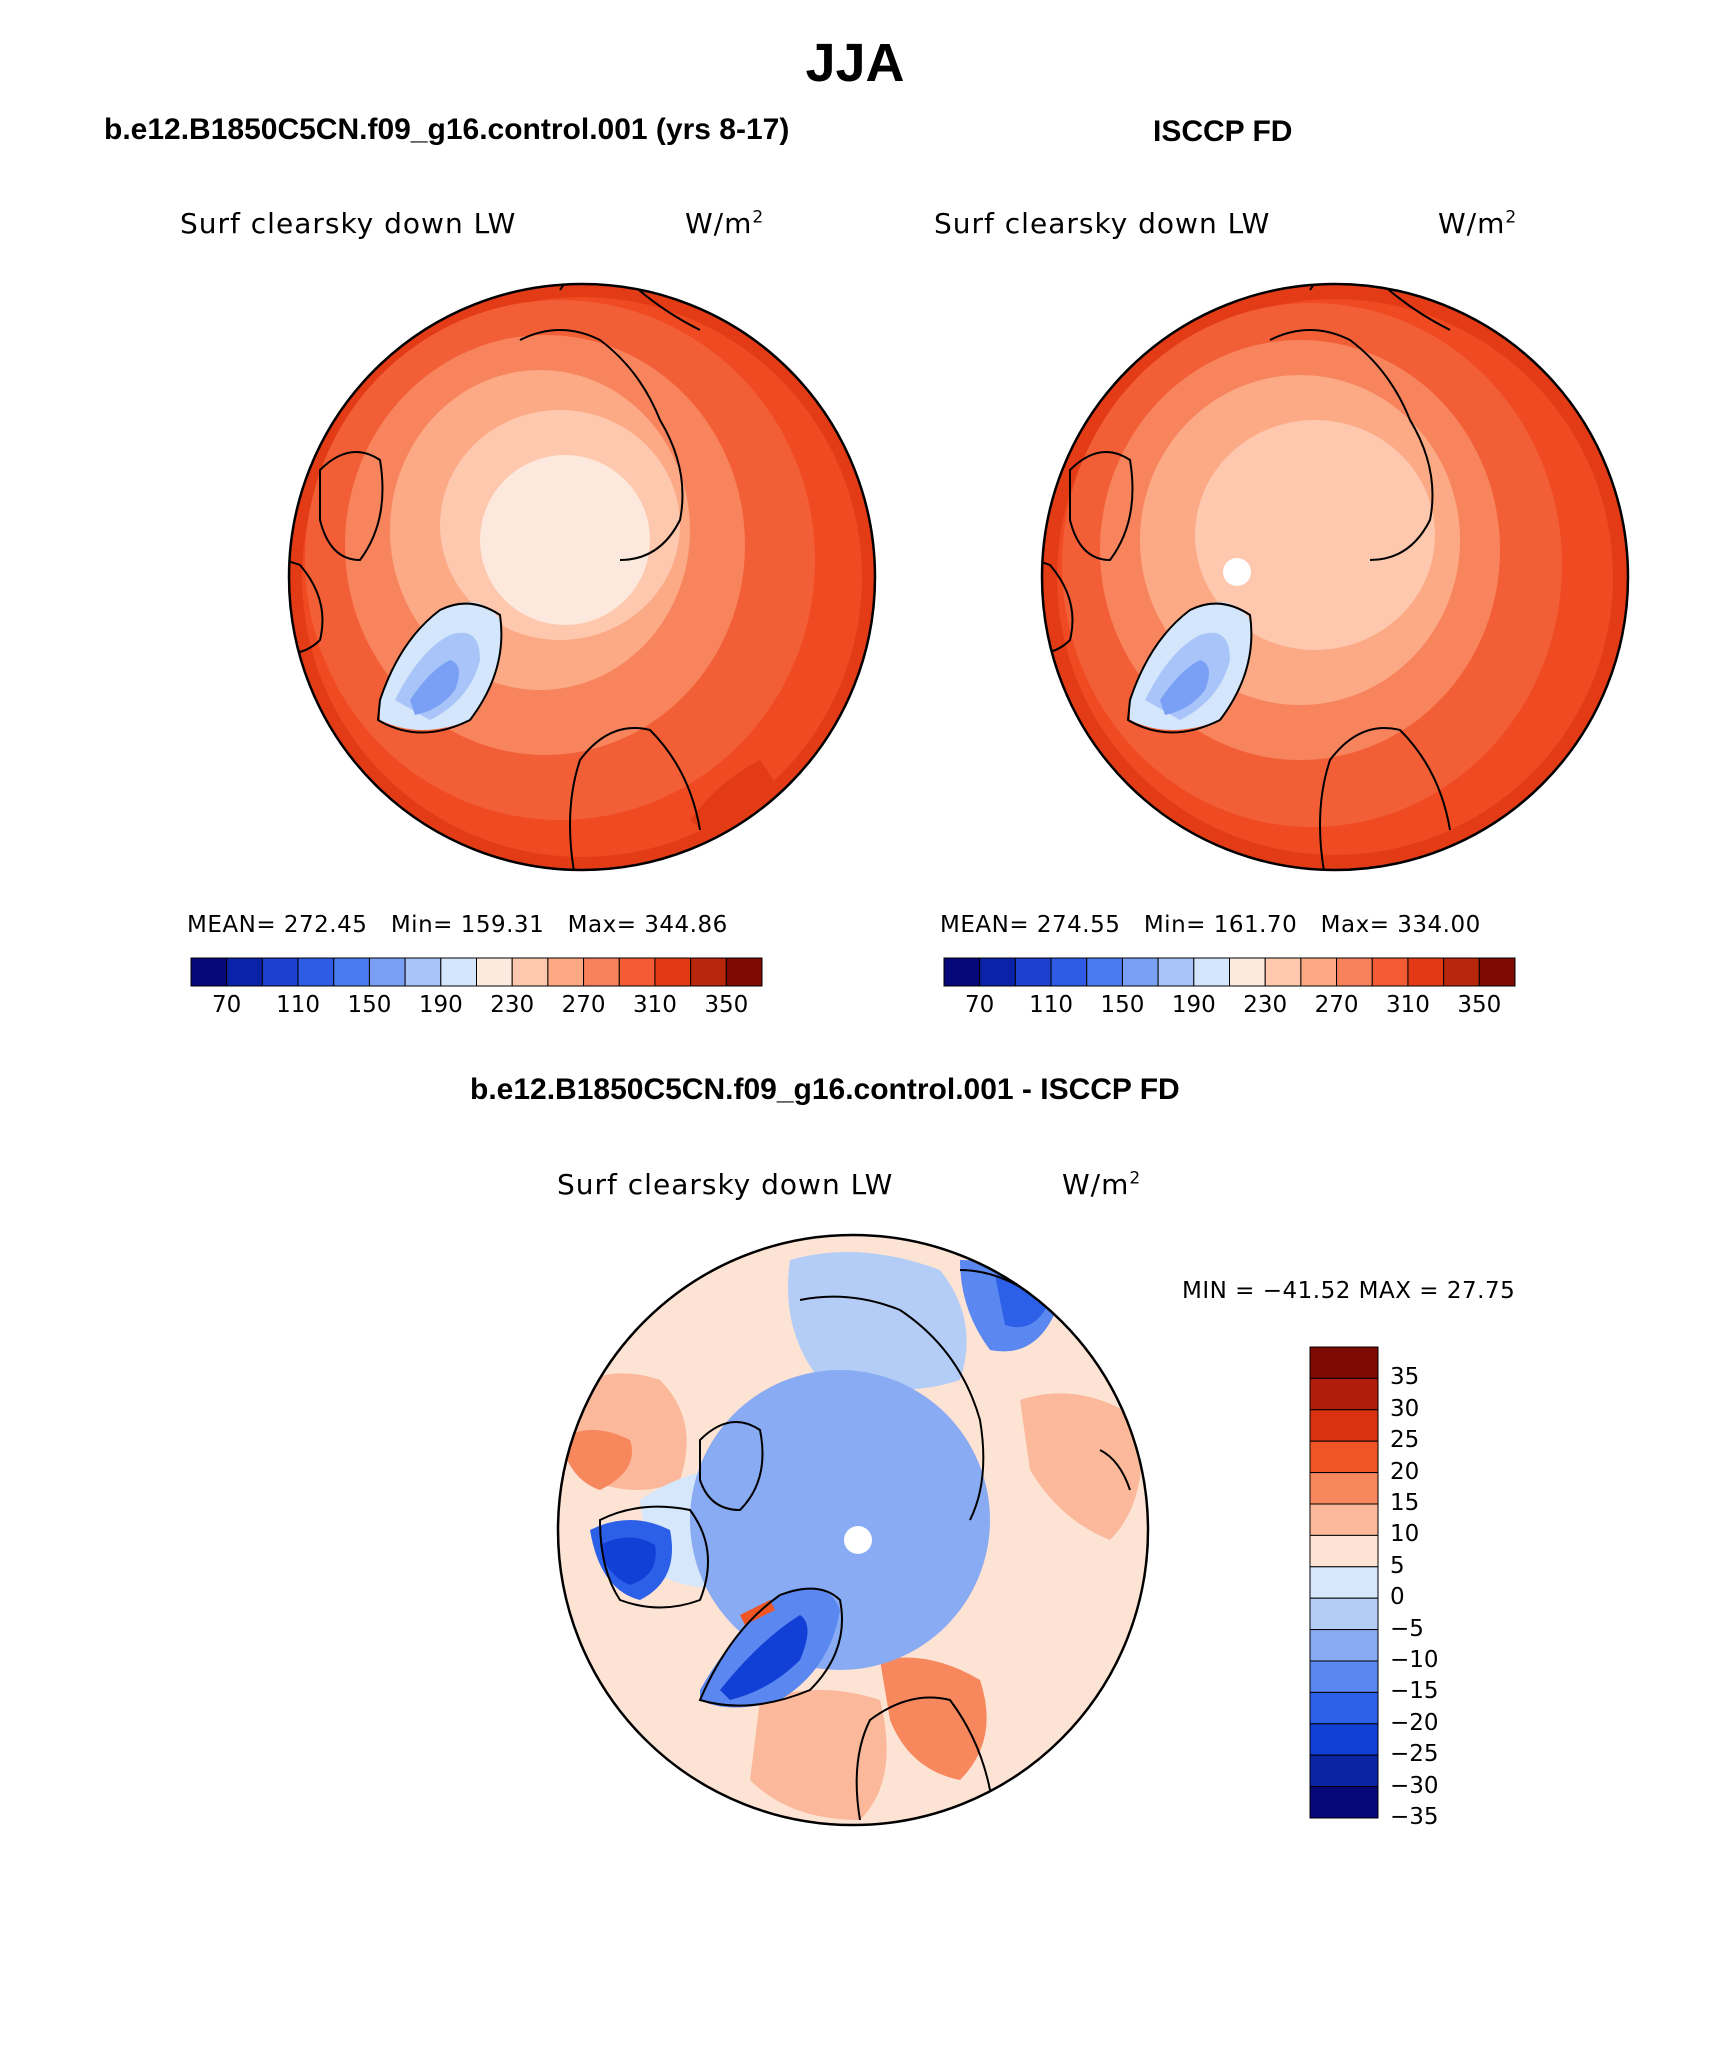  I want to click on obs-mean: MEAN= 274.55, so click(1030, 925).